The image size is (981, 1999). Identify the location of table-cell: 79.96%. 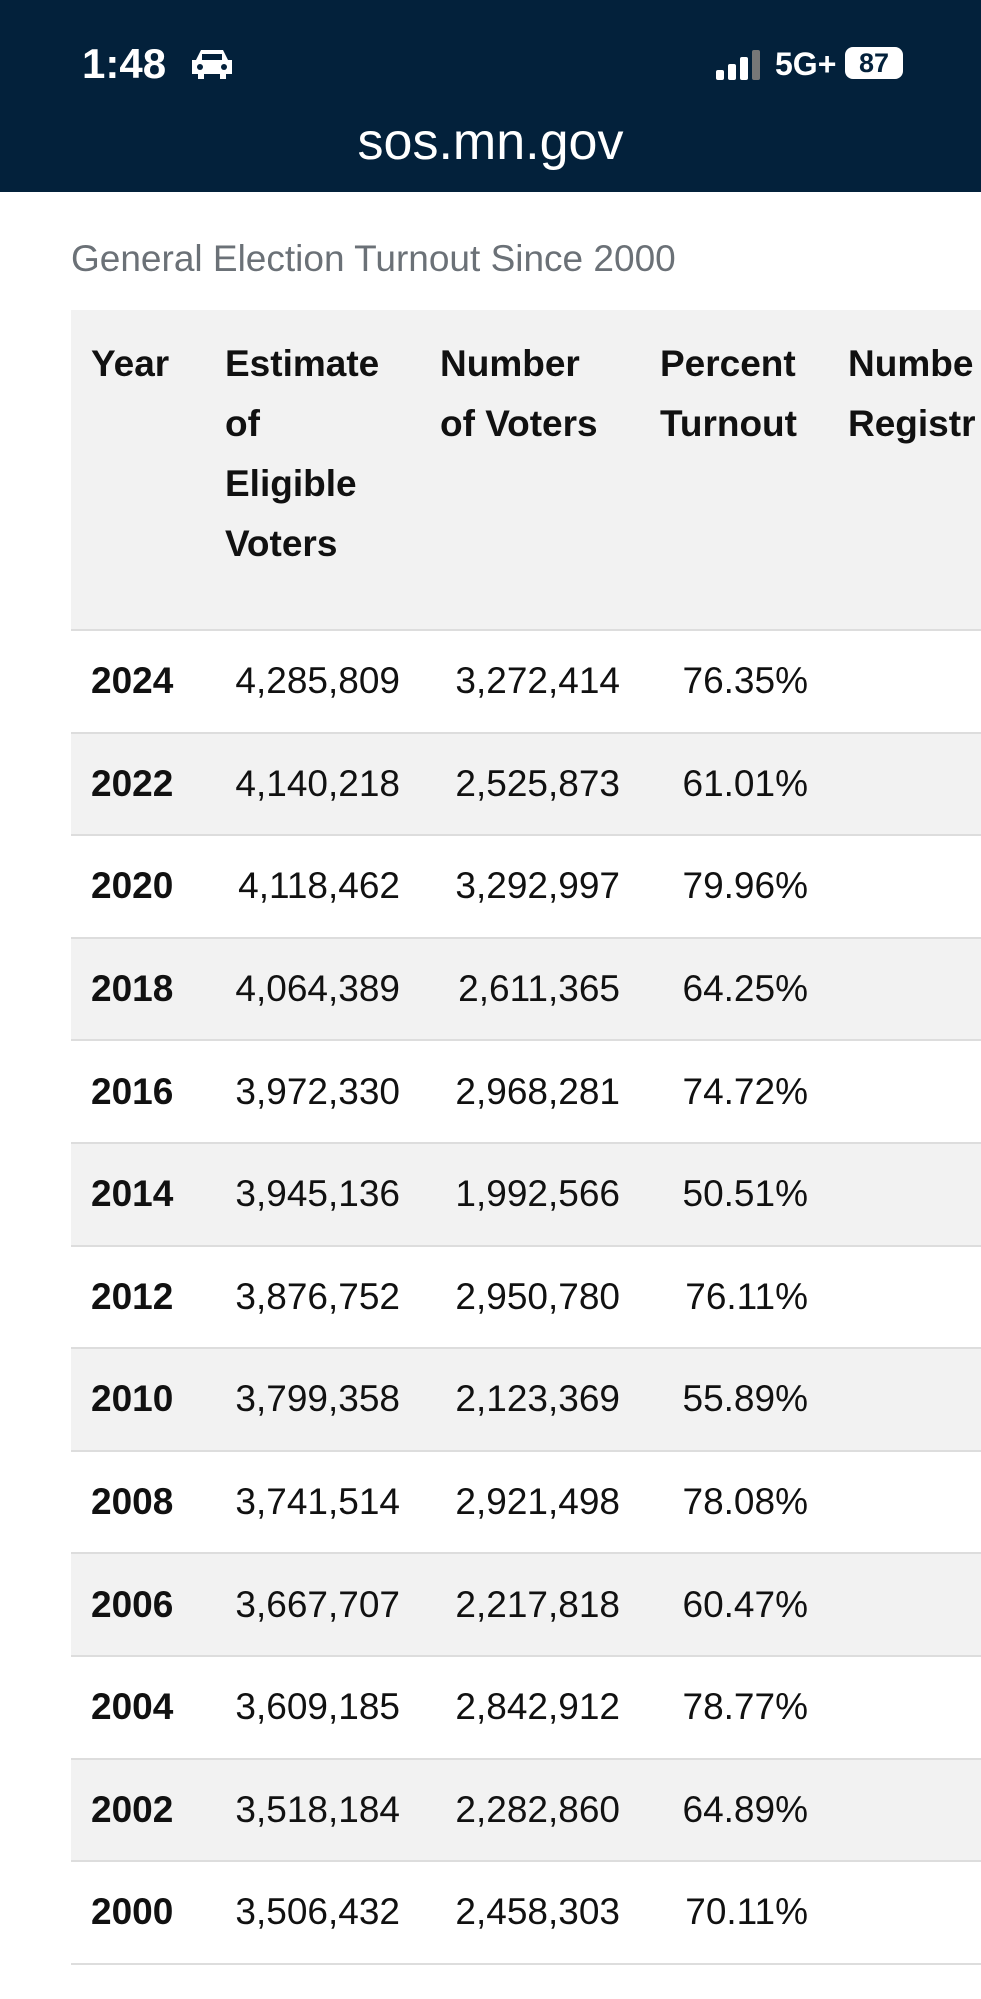
(734, 887).